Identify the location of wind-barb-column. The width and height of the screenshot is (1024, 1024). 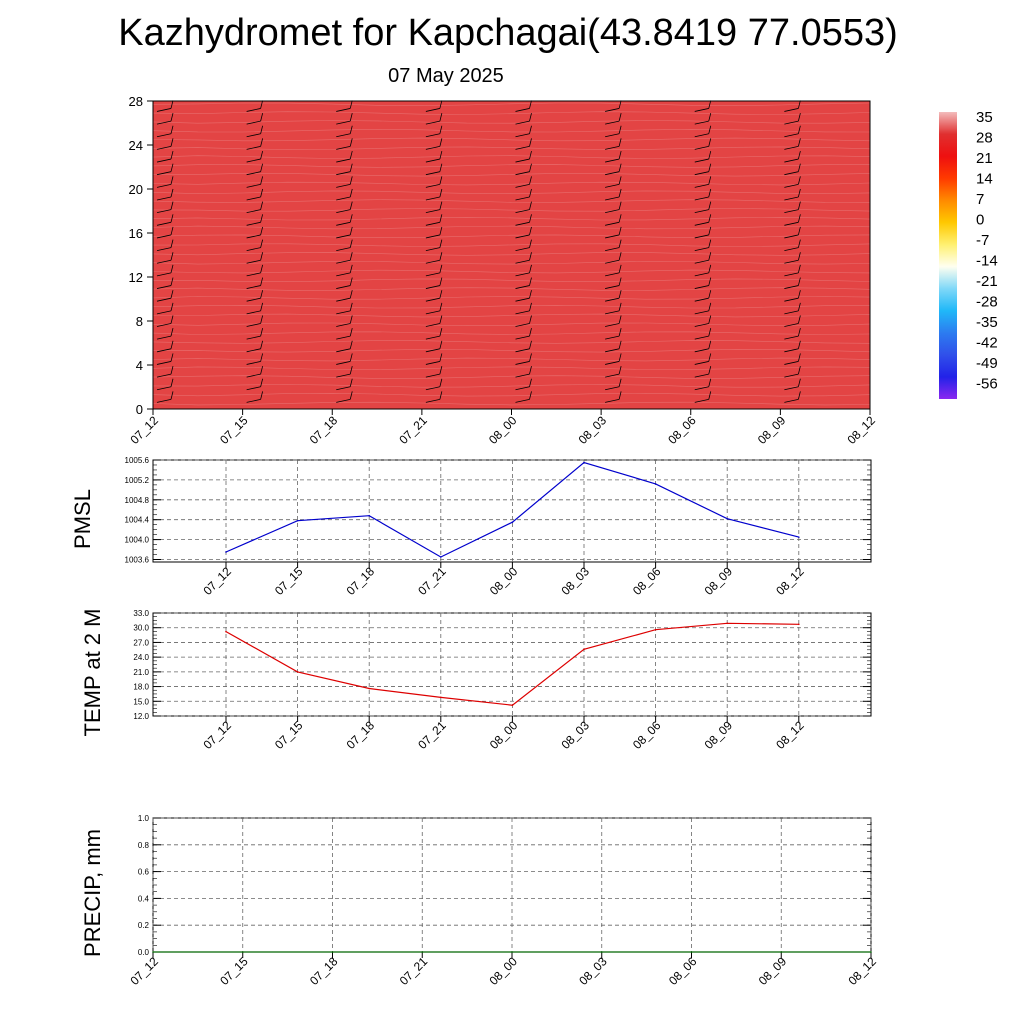
(523, 251).